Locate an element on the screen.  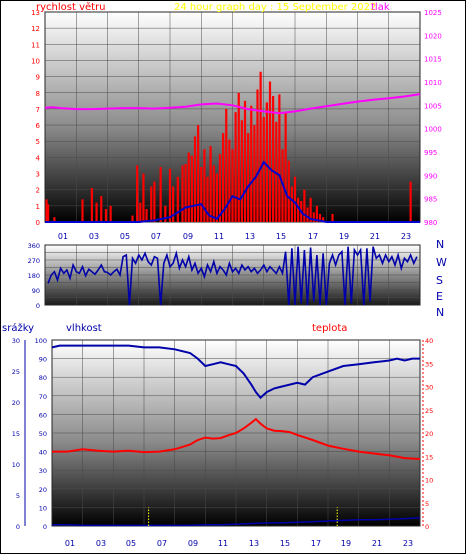
direction-tick-label: 360 is located at coordinates (34, 246).